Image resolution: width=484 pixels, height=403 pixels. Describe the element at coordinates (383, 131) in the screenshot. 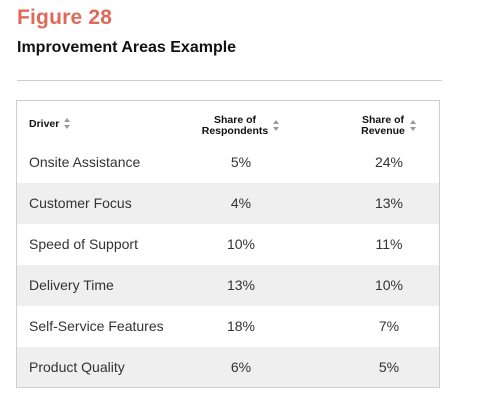

I see `column-header-revenue-line2: Revenue` at that location.